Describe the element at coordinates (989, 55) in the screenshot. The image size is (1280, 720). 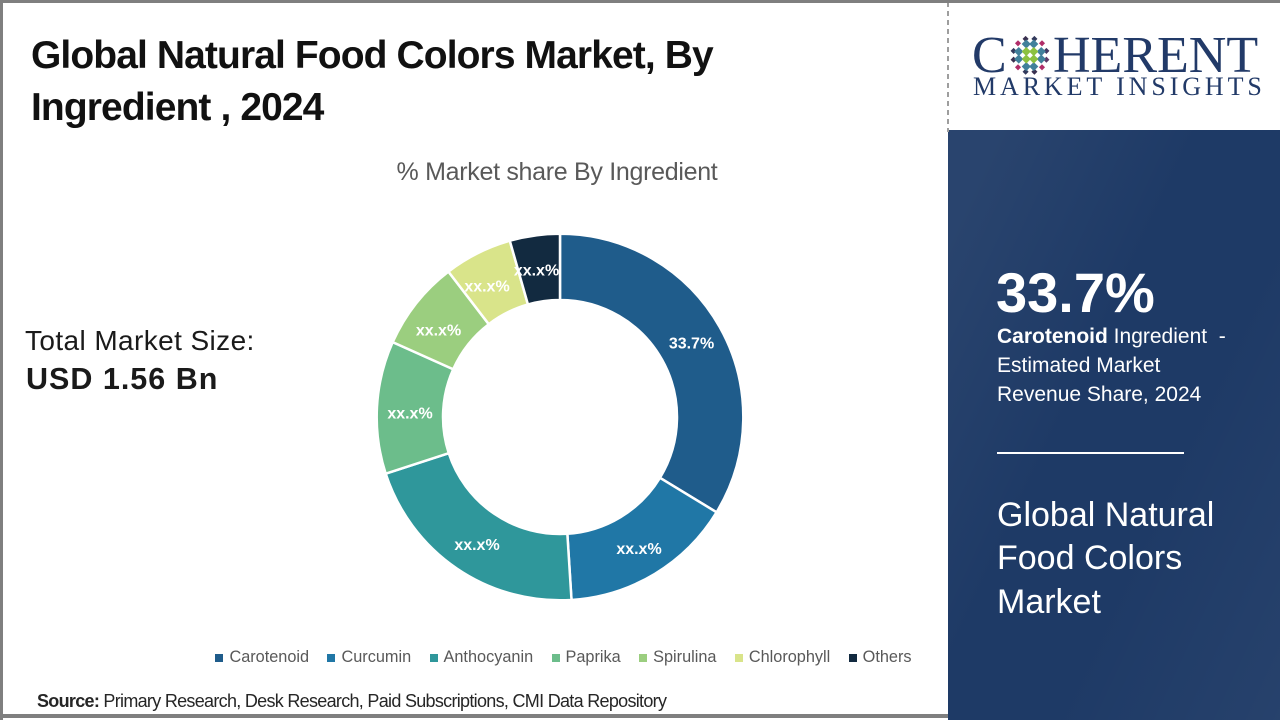
I see `svg-text: C` at that location.